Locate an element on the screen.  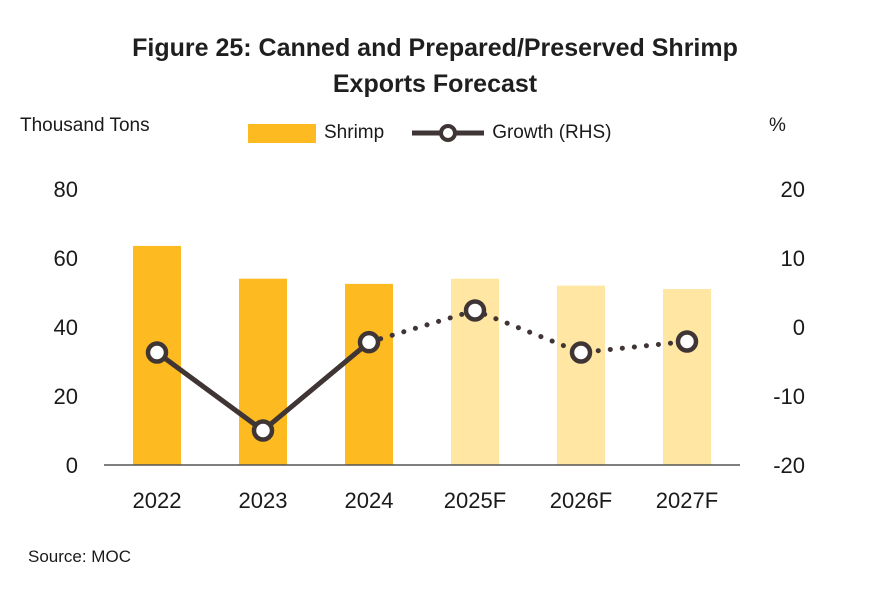
x-tick-label: 2025F is located at coordinates (475, 500).